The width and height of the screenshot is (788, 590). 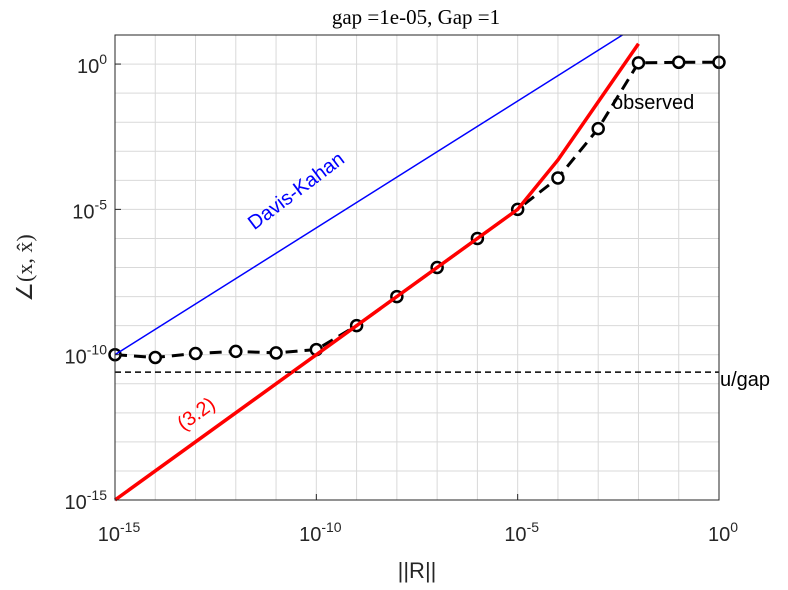 I want to click on x-axis-label: ||R||, so click(x=417, y=570).